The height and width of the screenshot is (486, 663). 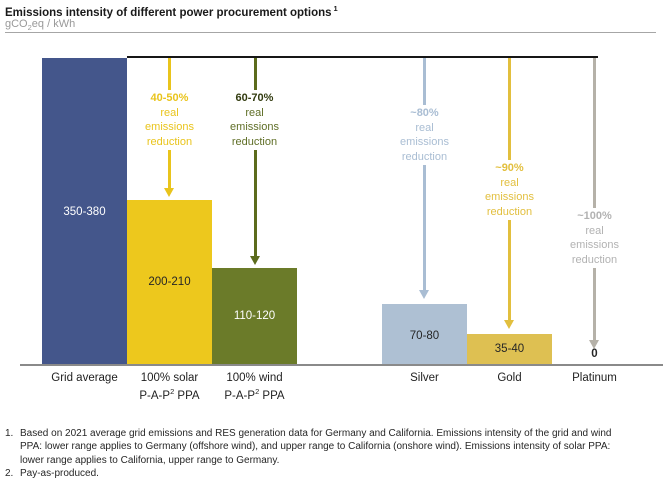 I want to click on value-label-gold: 35-40, so click(x=509, y=349).